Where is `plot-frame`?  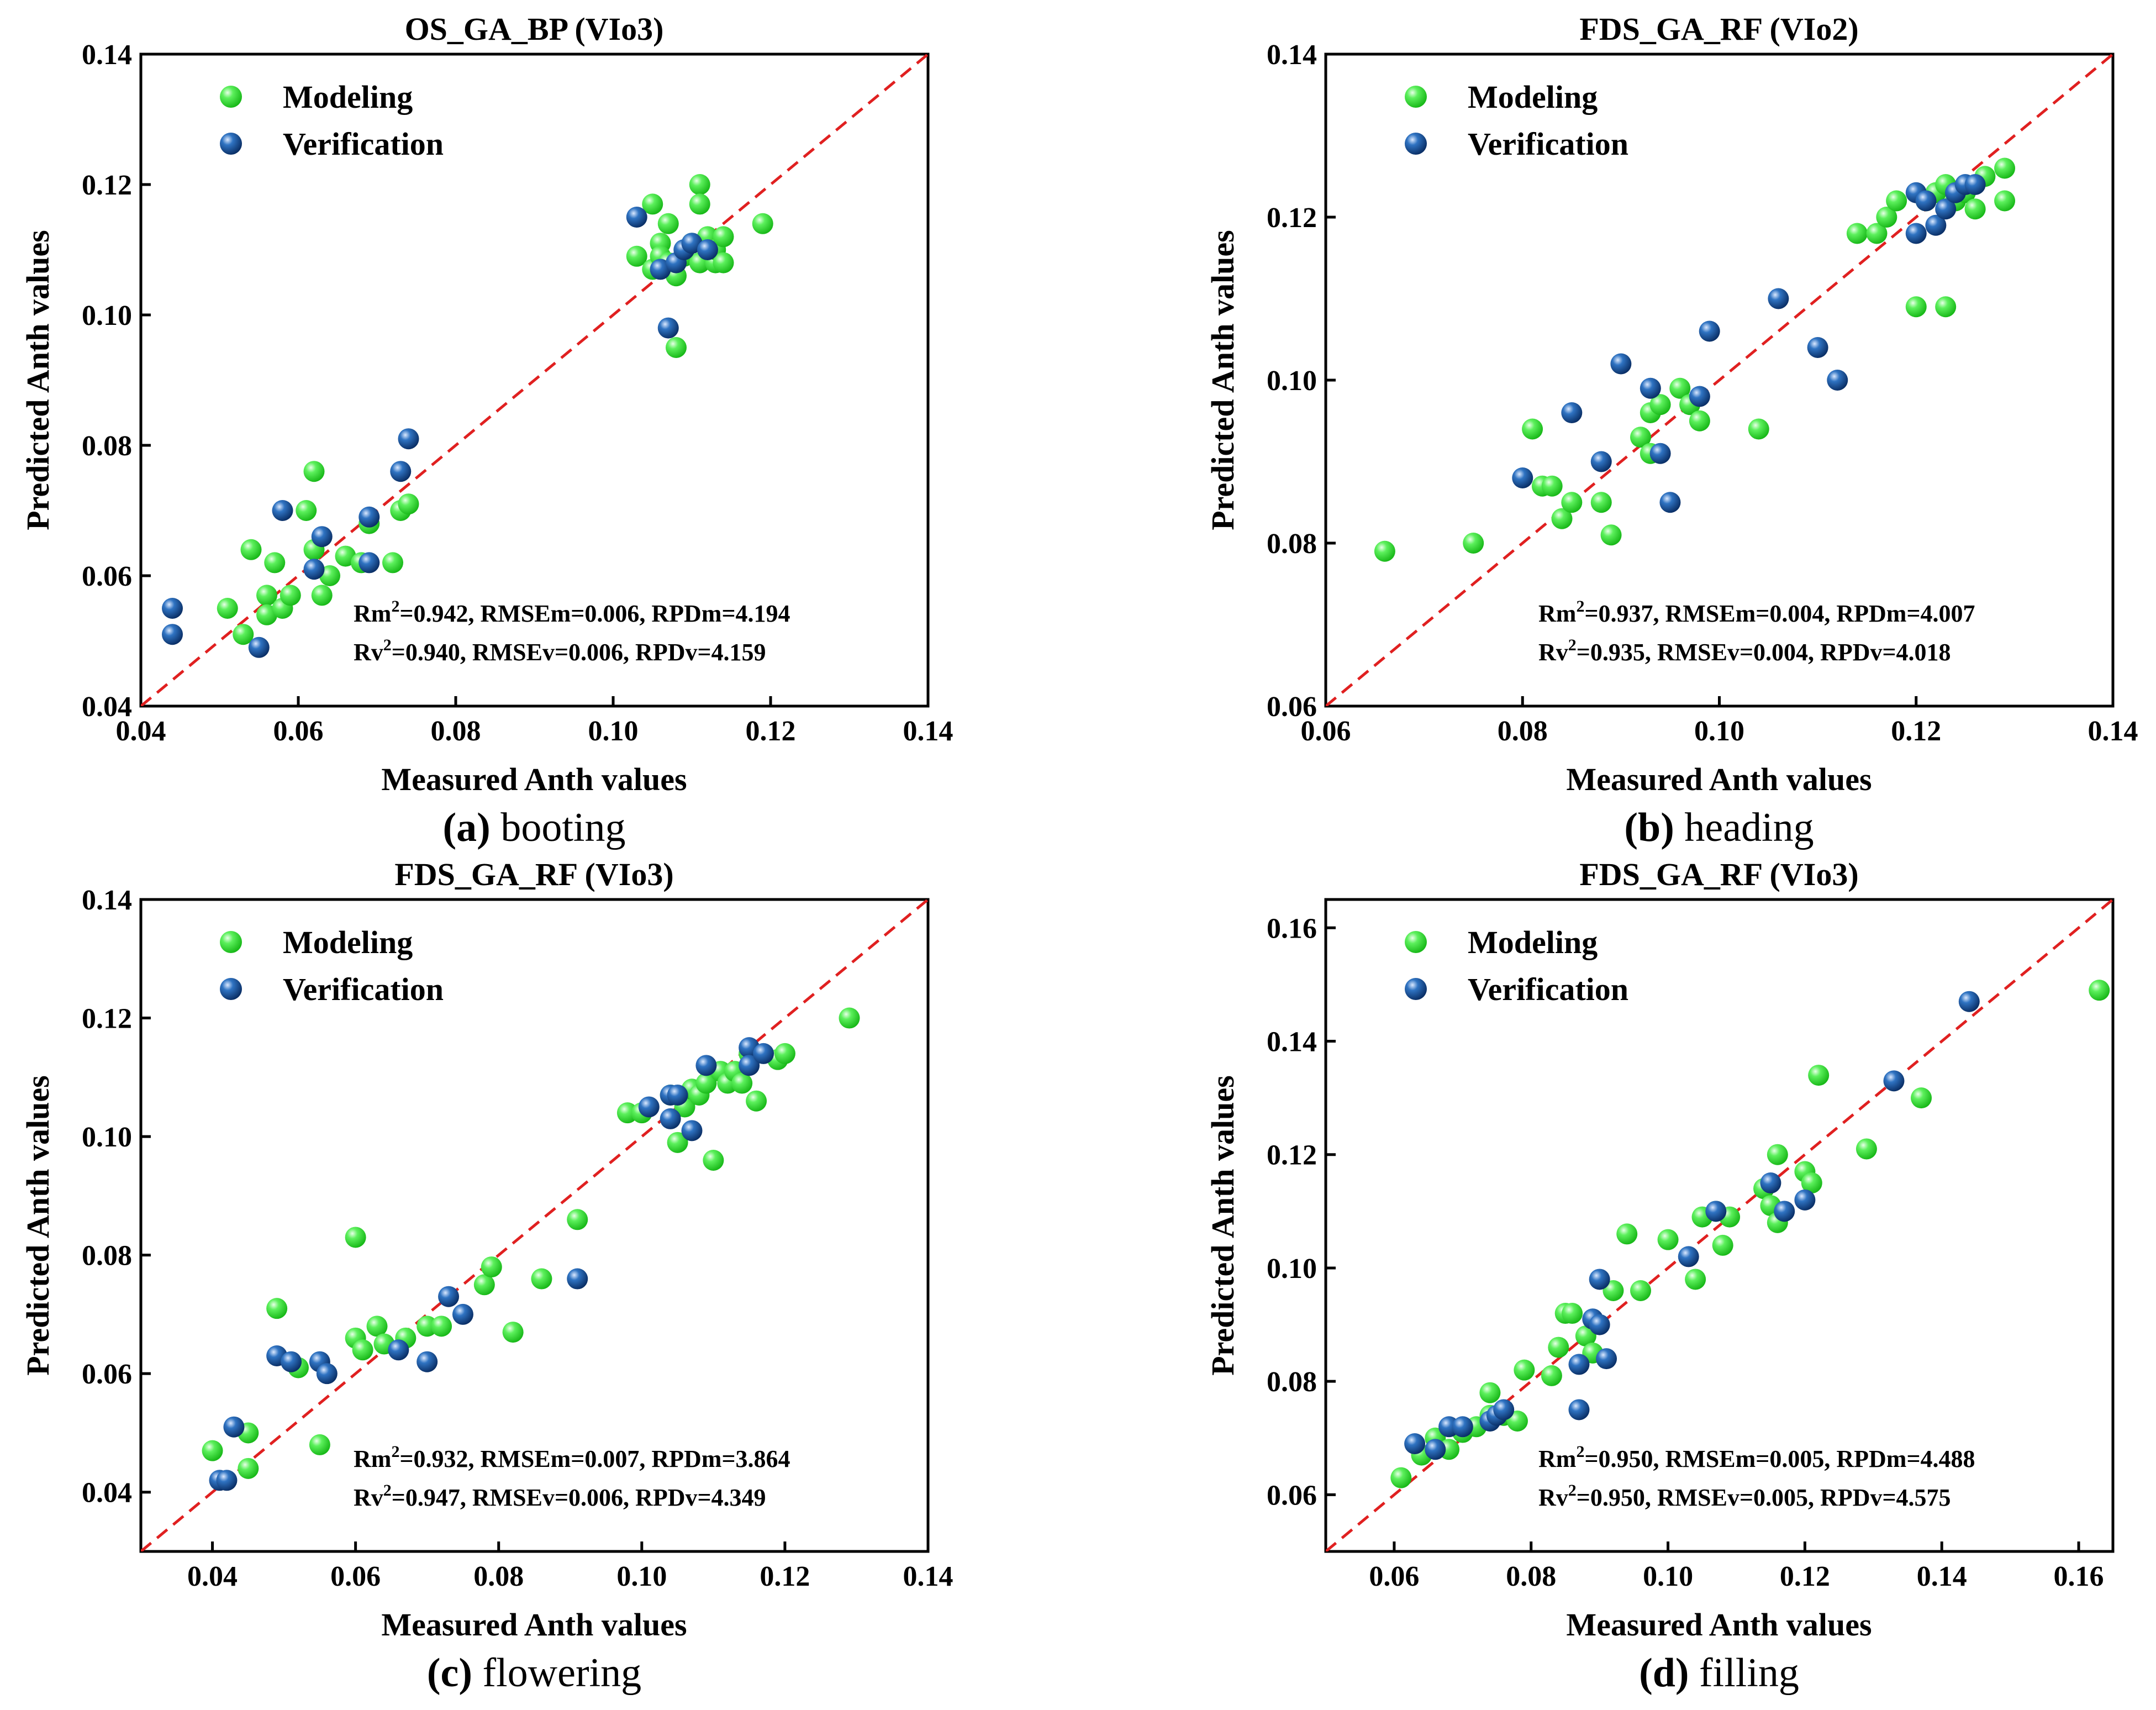 plot-frame is located at coordinates (1719, 1225).